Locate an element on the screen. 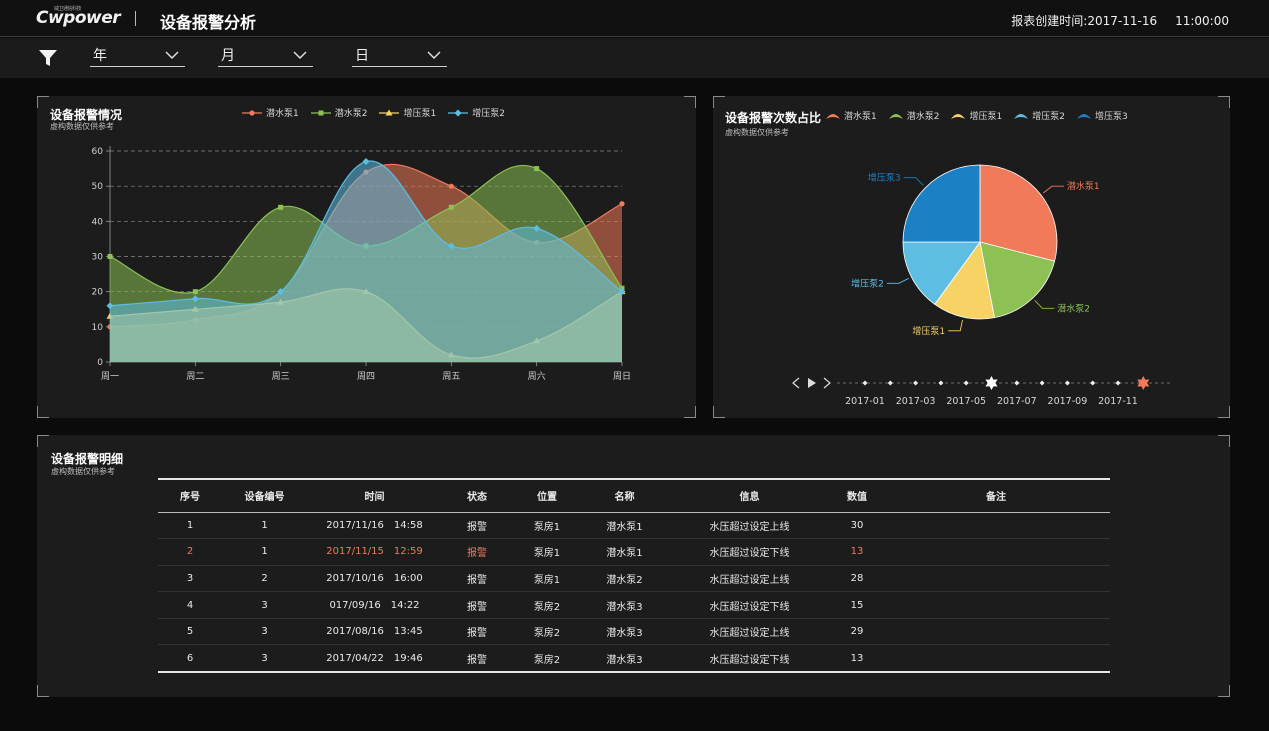 The height and width of the screenshot is (731, 1269). column-header: 状态 is located at coordinates (477, 495).